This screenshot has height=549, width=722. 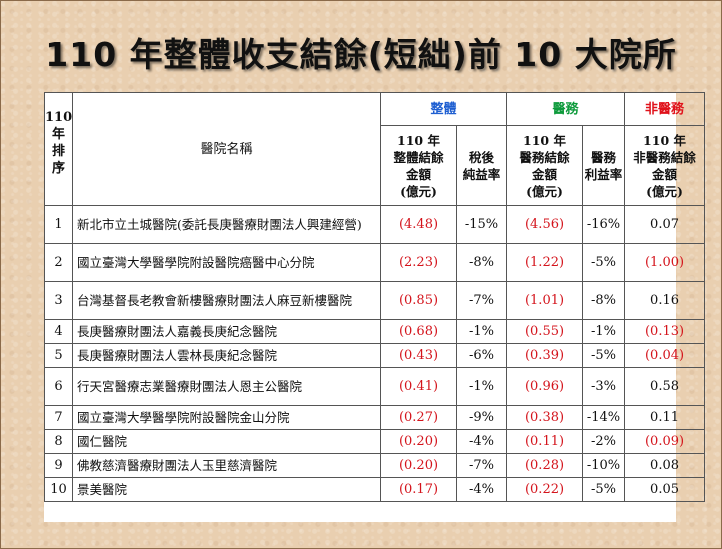 What do you see at coordinates (545, 417) in the screenshot?
I see `medical-amount-cell: (0.38)` at bounding box center [545, 417].